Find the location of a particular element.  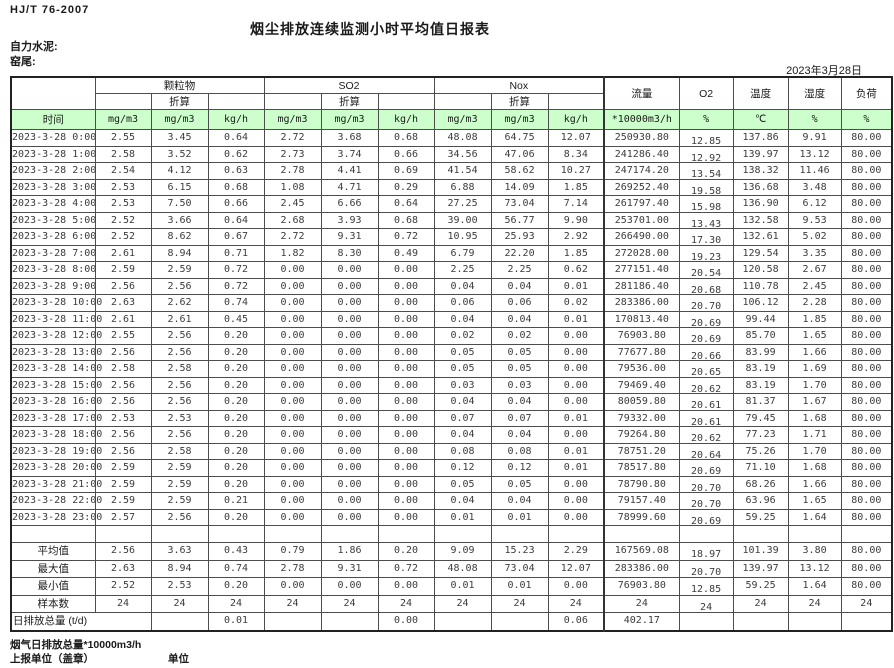

cell: 2023-3-28 7:00 is located at coordinates (53, 253).